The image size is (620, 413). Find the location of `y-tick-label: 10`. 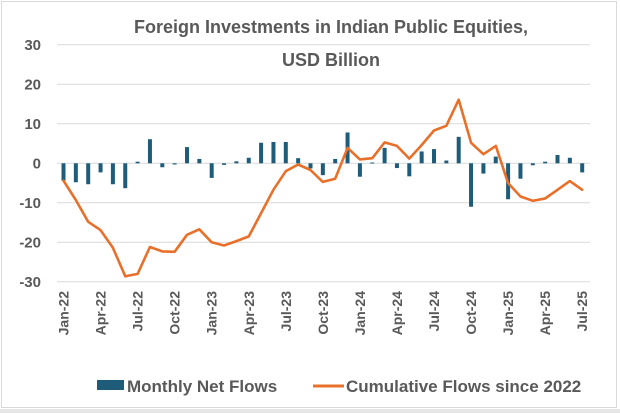

y-tick-label: 10 is located at coordinates (32, 124).